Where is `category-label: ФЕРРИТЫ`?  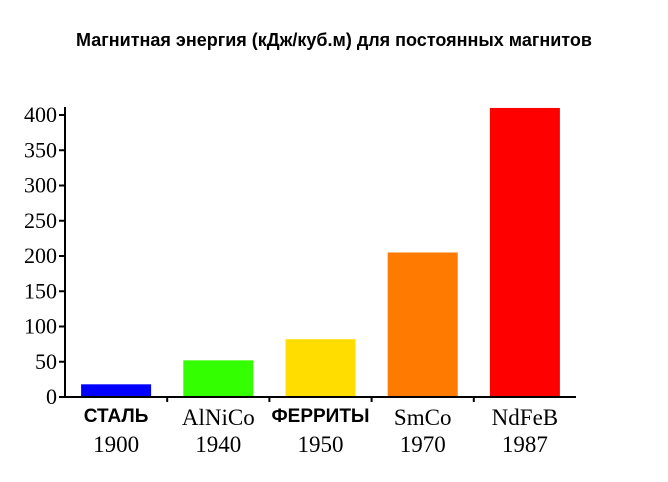
category-label: ФЕРРИТЫ is located at coordinates (320, 416).